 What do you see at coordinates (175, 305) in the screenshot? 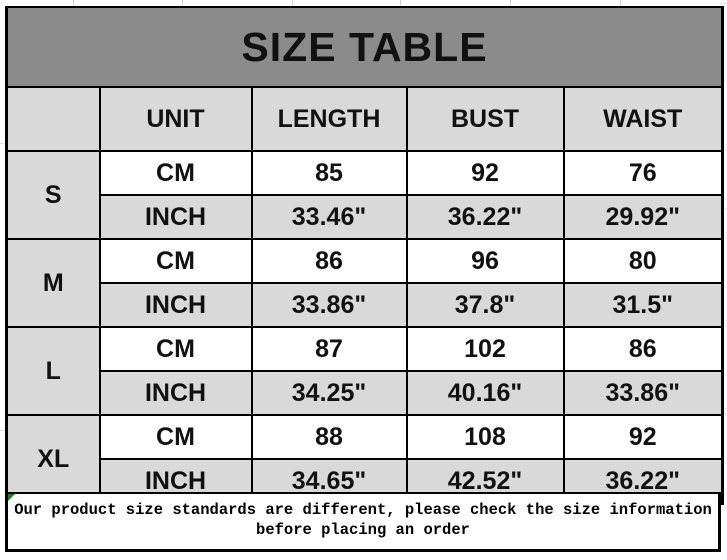
I see `m-unit-inch: INCH` at bounding box center [175, 305].